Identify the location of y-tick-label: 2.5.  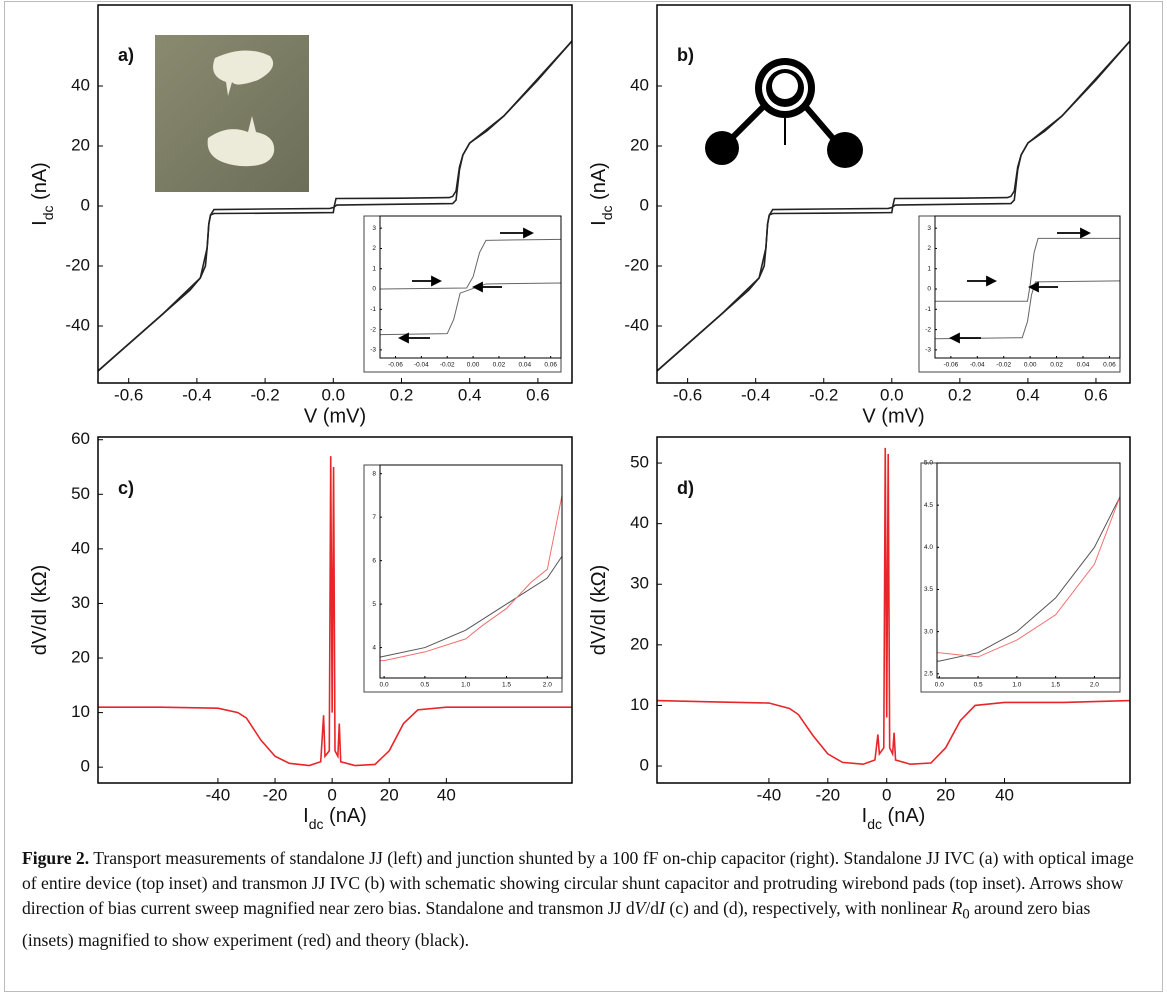
(928, 674).